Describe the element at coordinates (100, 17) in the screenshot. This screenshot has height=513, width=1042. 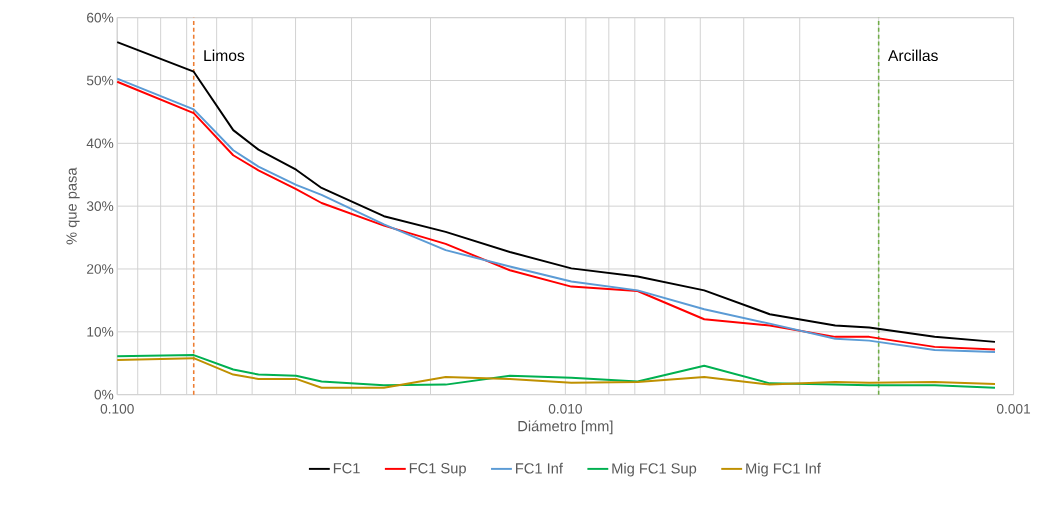
I see `y-tick-label: 60%` at that location.